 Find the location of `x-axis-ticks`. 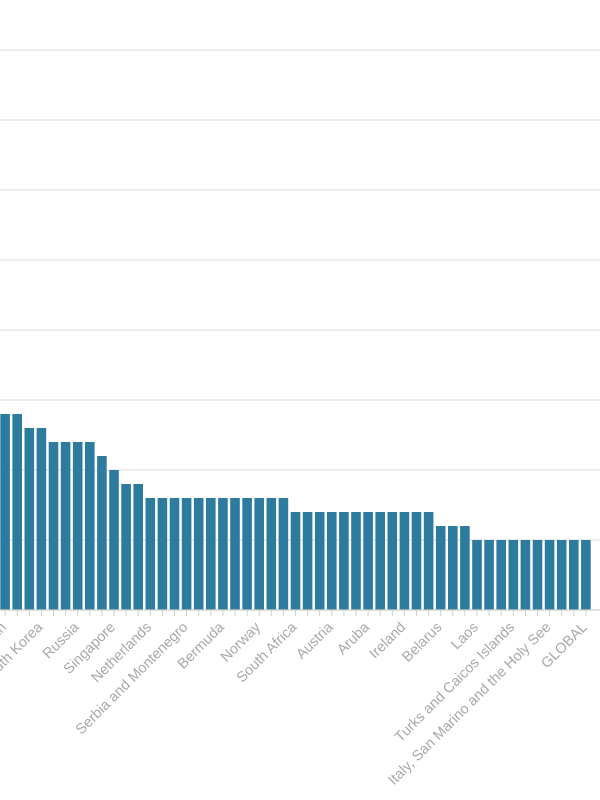

x-axis-ticks is located at coordinates (295, 613).